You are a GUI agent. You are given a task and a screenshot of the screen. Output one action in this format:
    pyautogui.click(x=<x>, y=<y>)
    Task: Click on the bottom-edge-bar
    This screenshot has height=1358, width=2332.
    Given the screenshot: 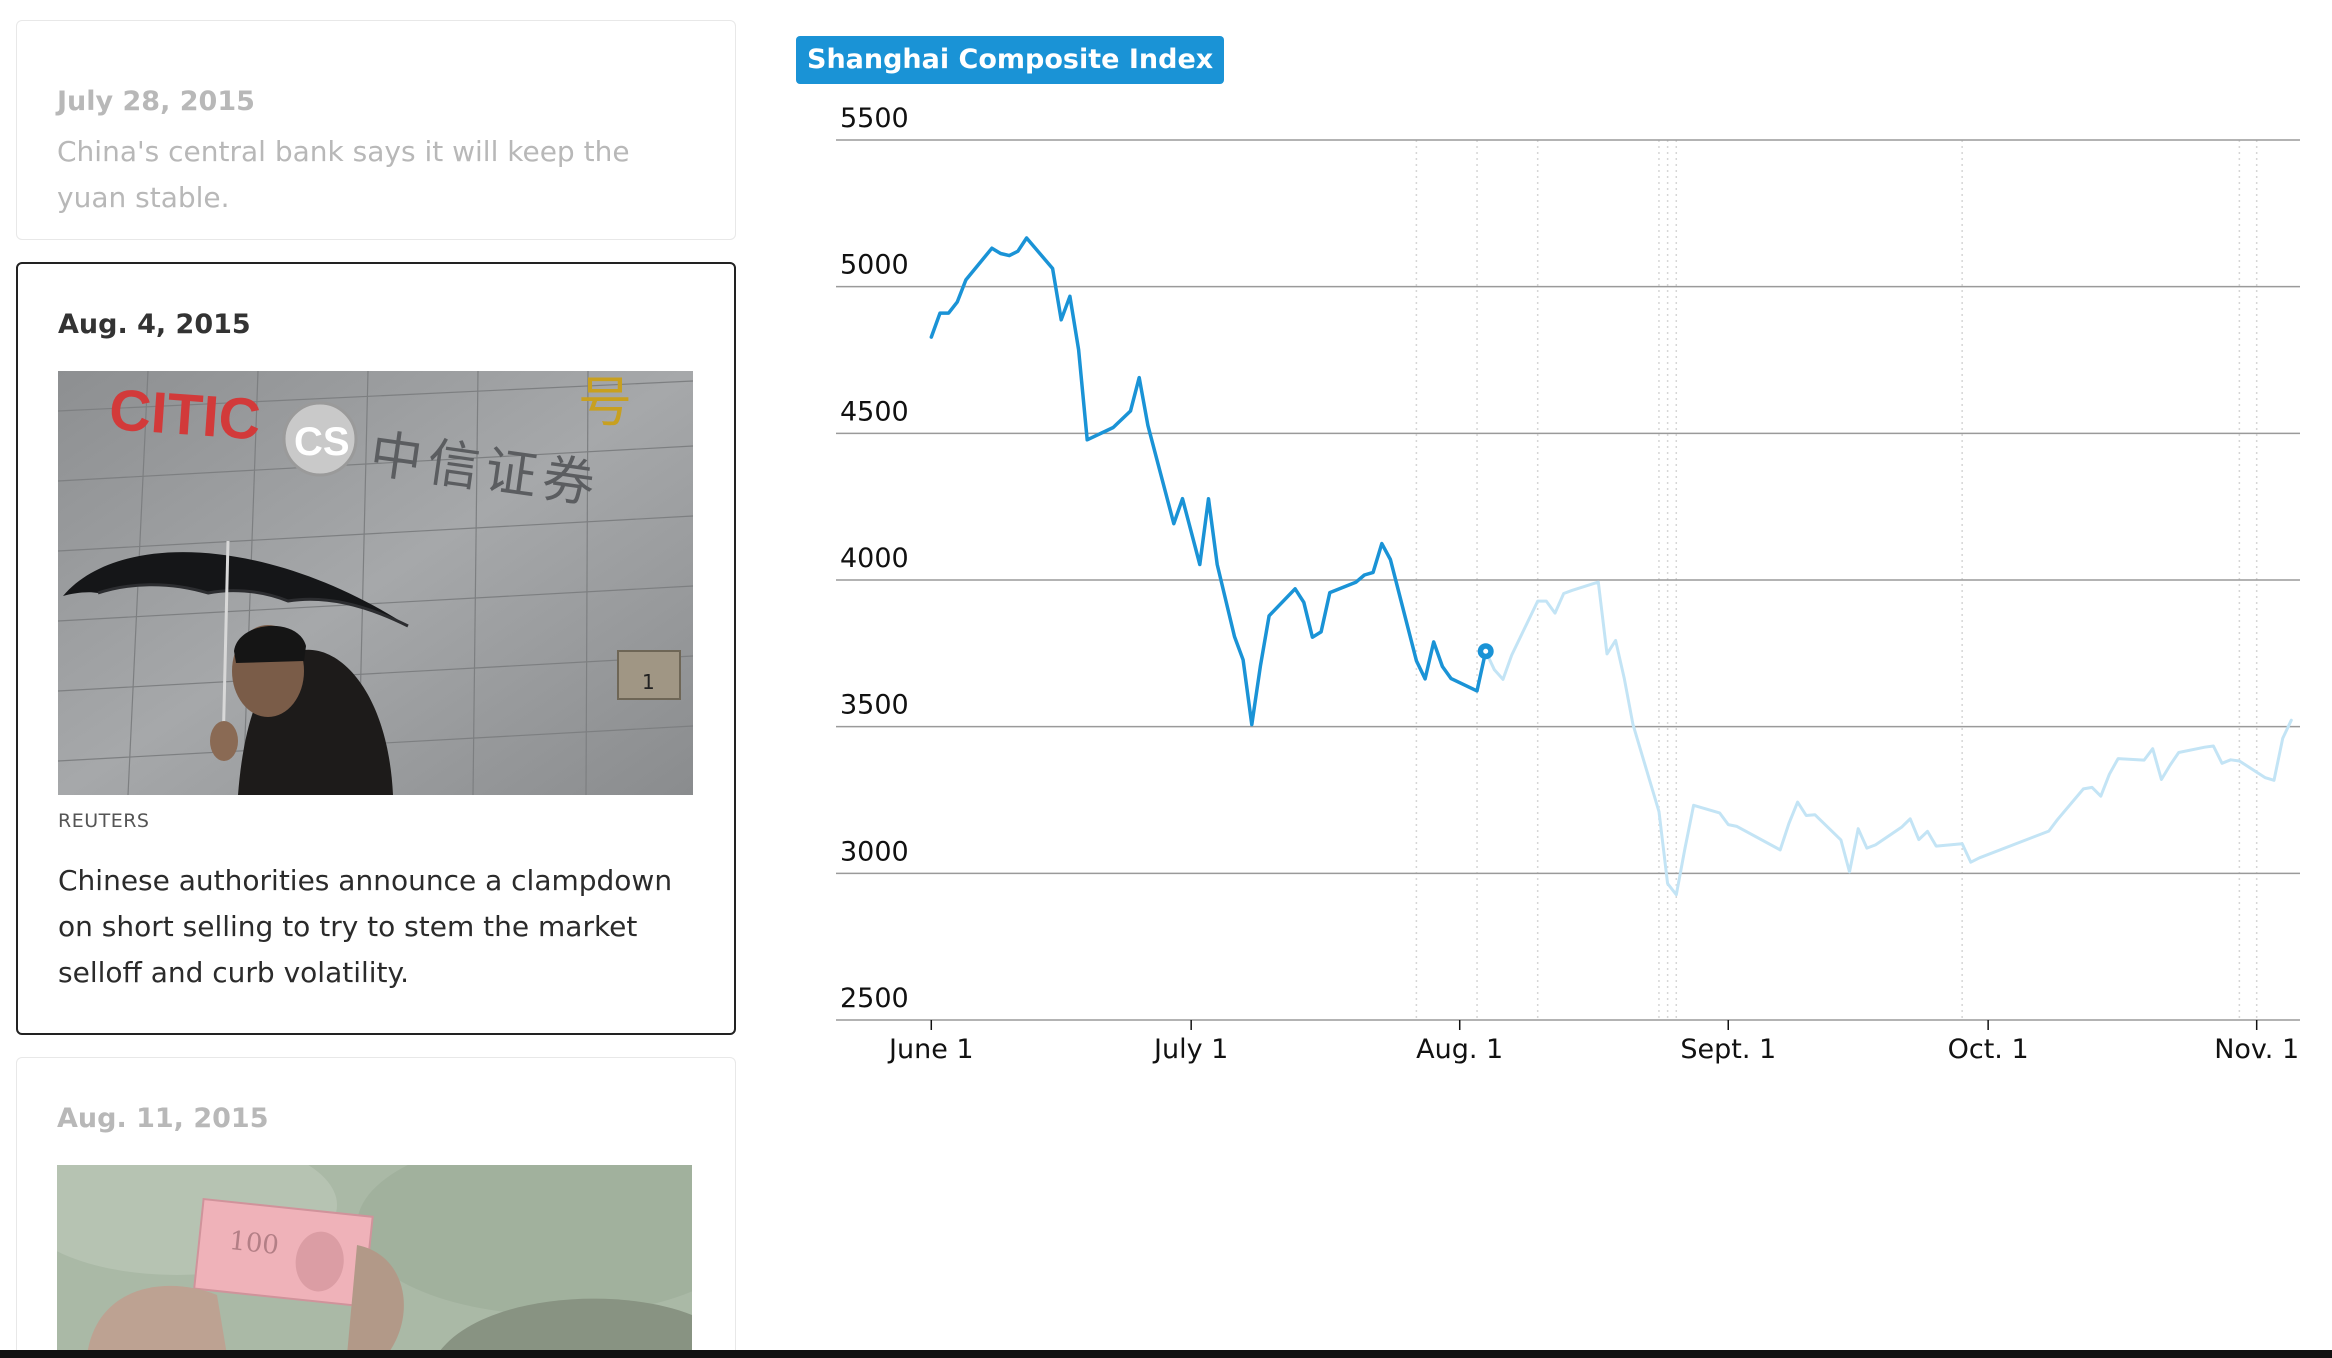 What is the action you would take?
    pyautogui.click(x=1166, y=1354)
    